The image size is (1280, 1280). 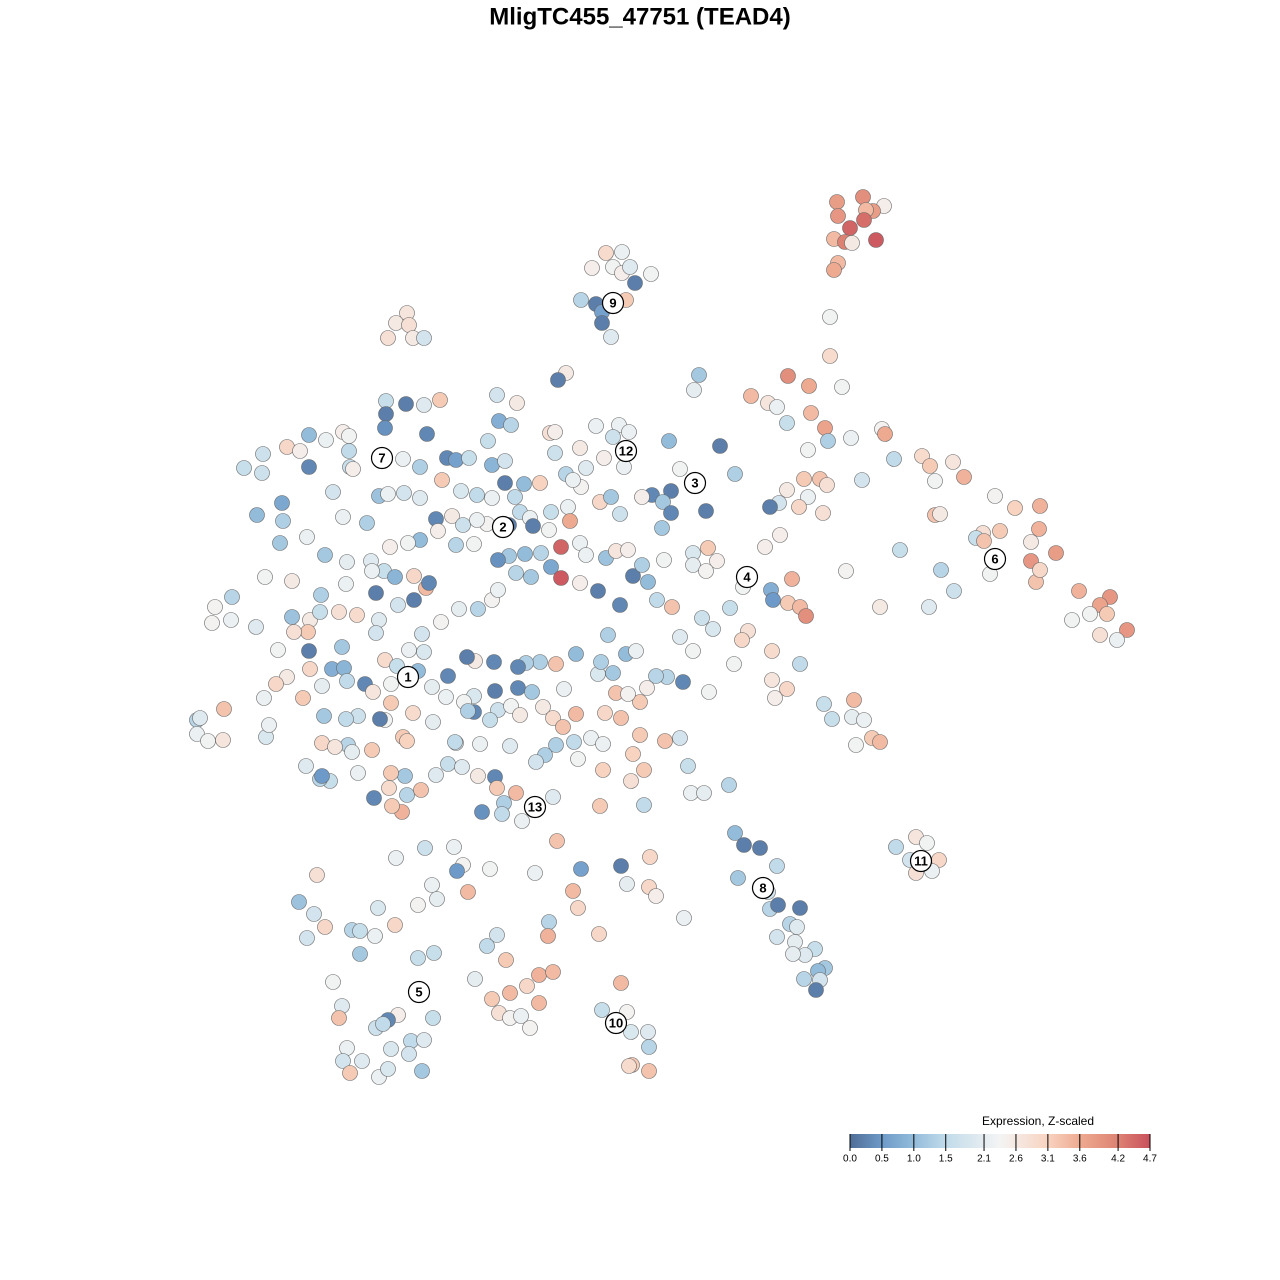 I want to click on cluster-label: 12, so click(x=626, y=450).